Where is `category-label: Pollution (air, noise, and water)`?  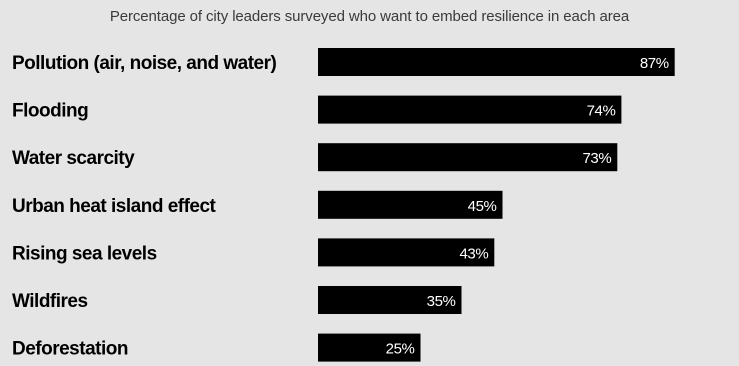 category-label: Pollution (air, noise, and water) is located at coordinates (144, 63).